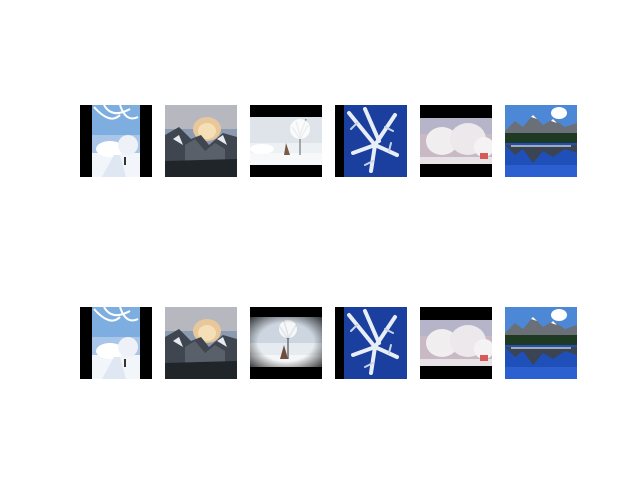  Describe the element at coordinates (286, 343) in the screenshot. I see `thumbnail-frosted-tree-field-vignette` at that location.